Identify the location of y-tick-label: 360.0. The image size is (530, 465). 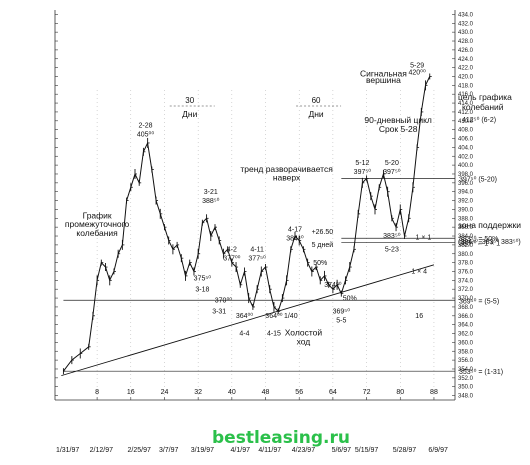
(466, 343).